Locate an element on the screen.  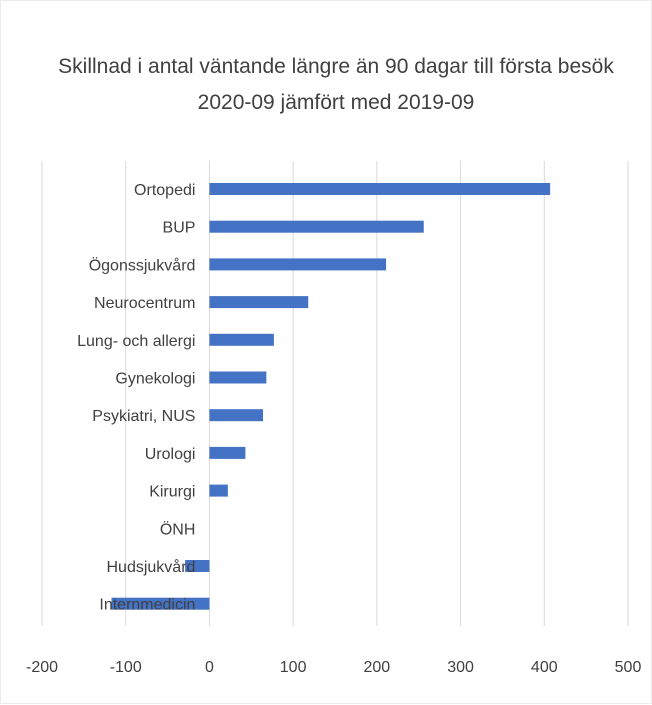
x-tick-label: 100 is located at coordinates (293, 667).